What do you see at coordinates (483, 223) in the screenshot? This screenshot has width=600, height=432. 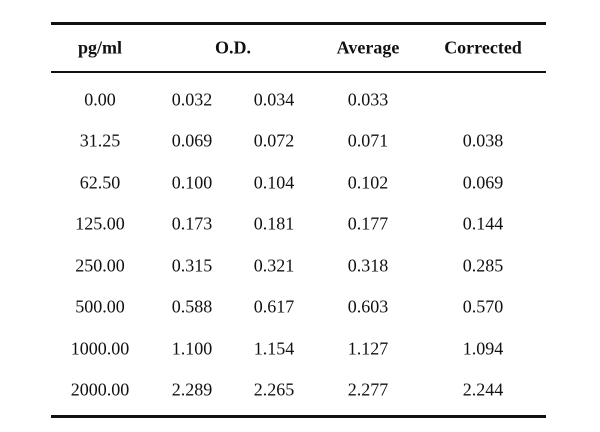 I see `cell-corrected: 0.144` at bounding box center [483, 223].